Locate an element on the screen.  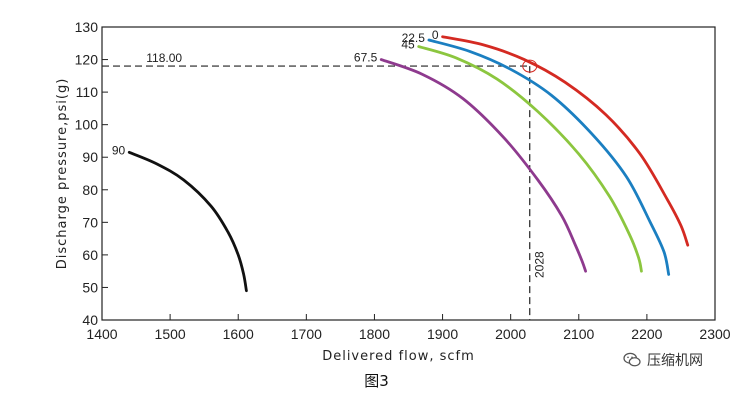
h-reference-label: 118.00 is located at coordinates (164, 58).